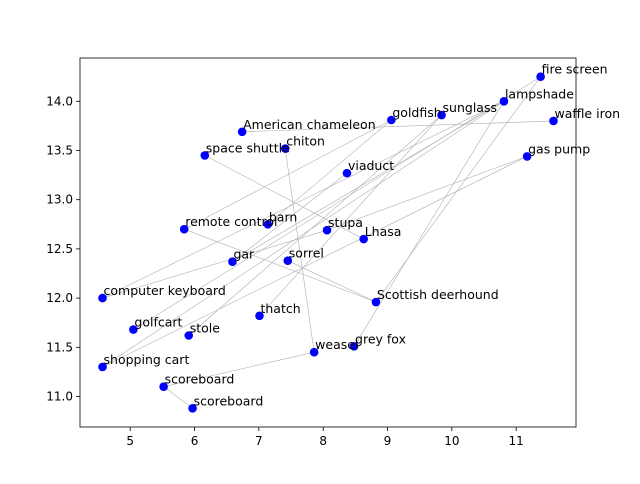 Image resolution: width=640 pixels, height=484 pixels. What do you see at coordinates (158, 322) in the screenshot?
I see `point-label: golfcart` at bounding box center [158, 322].